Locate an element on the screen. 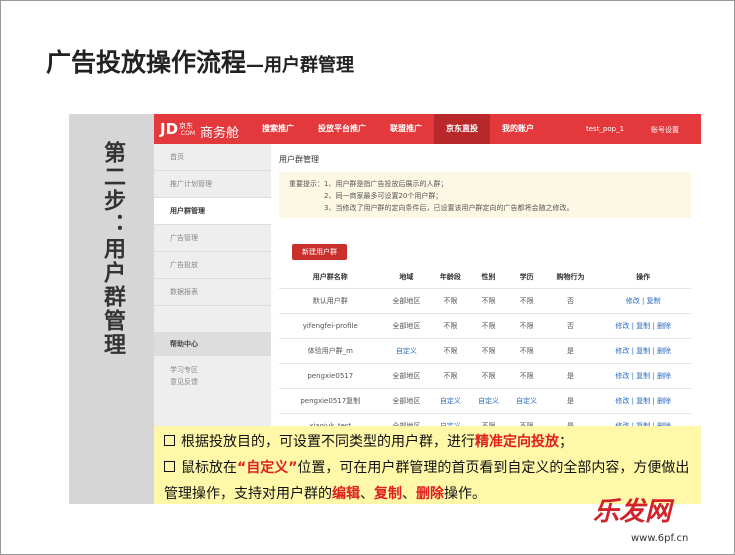 The width and height of the screenshot is (735, 555). notice-text: 3、当修改了用户群的定向条件后，已设置该用户群定向的广告都将会随之修改。 is located at coordinates (449, 208).